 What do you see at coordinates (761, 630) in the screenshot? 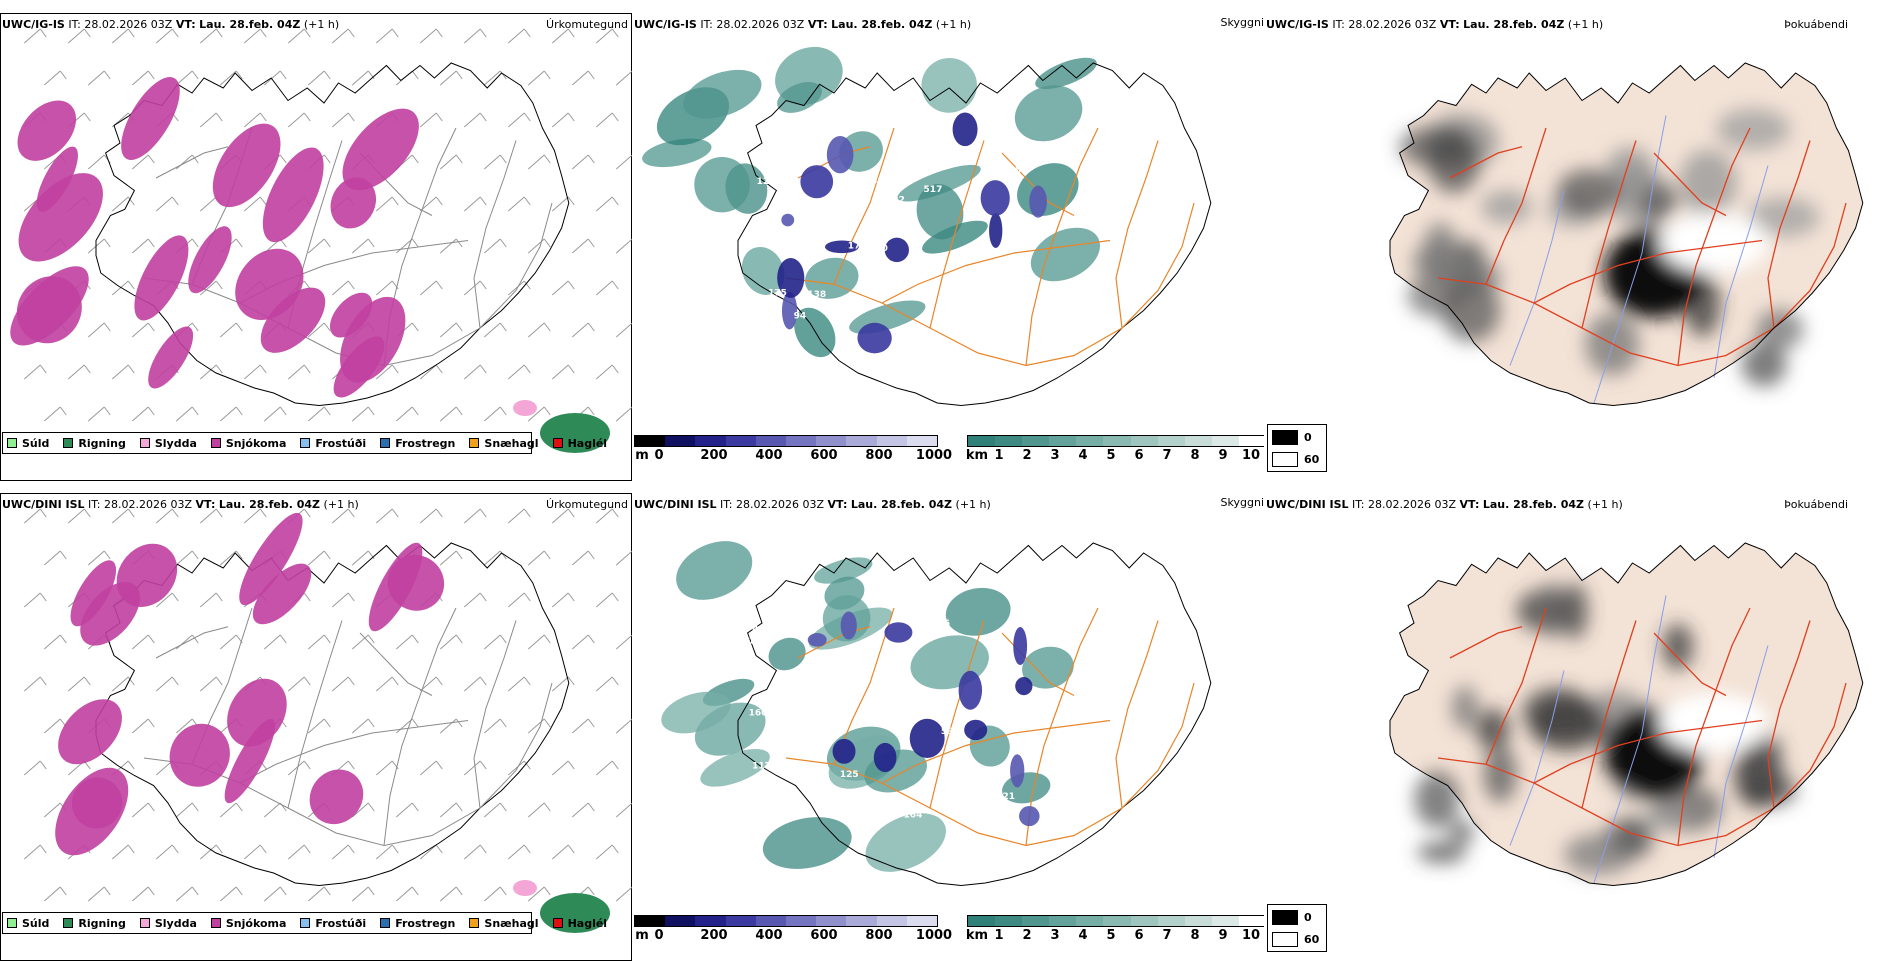
I see `ceiling-value-label: 432` at bounding box center [761, 630].